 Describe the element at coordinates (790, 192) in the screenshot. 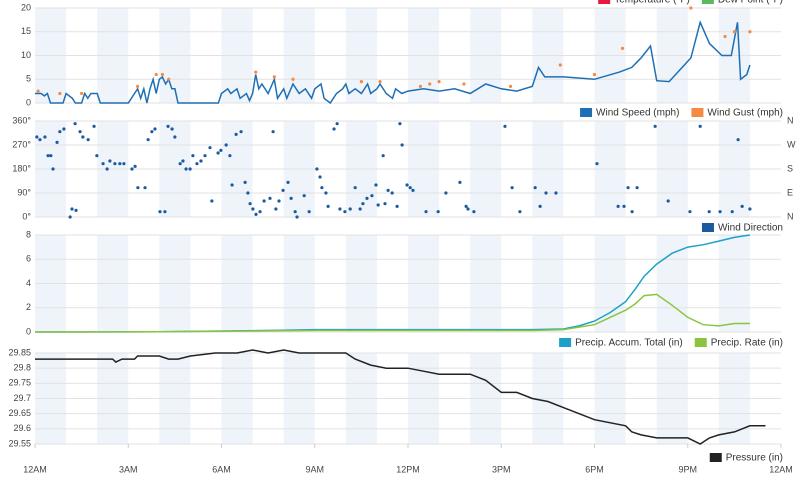

I see `y2-tick-label: E` at that location.